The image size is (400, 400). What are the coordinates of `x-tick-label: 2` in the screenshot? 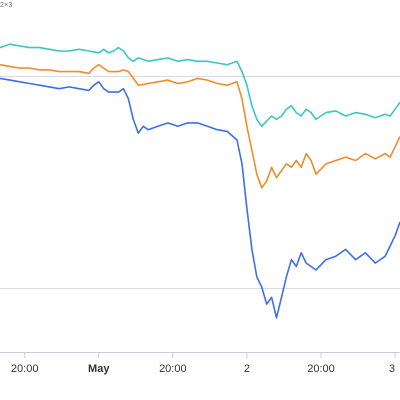 It's located at (247, 369).